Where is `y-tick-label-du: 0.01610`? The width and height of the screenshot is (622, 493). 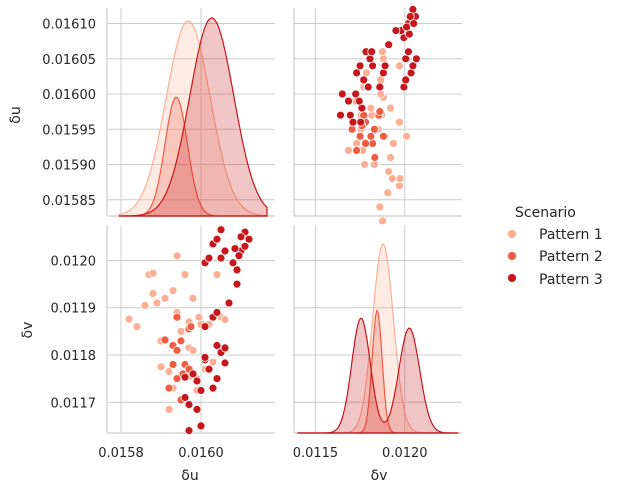
y-tick-label-du: 0.01610 is located at coordinates (69, 25).